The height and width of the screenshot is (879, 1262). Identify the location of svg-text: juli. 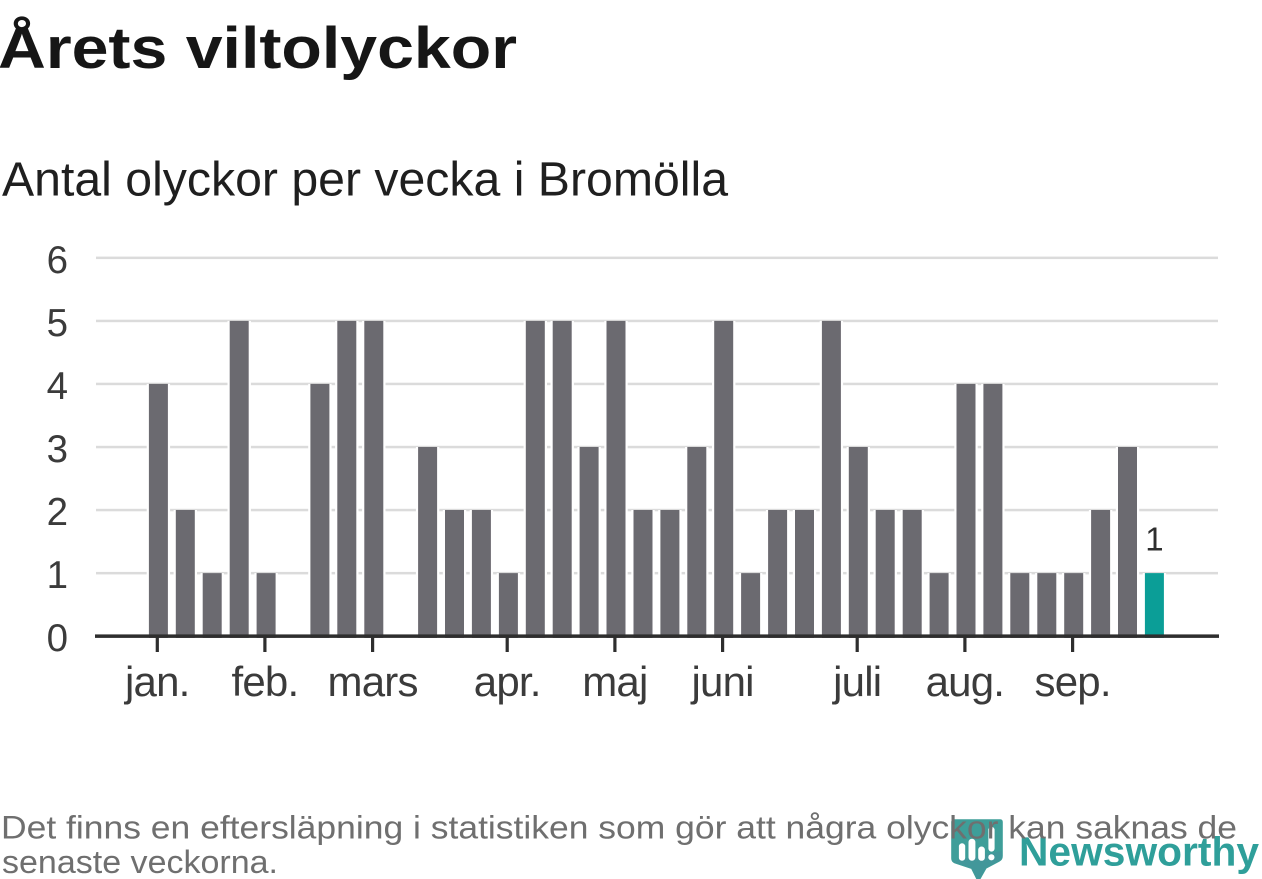
(856, 681).